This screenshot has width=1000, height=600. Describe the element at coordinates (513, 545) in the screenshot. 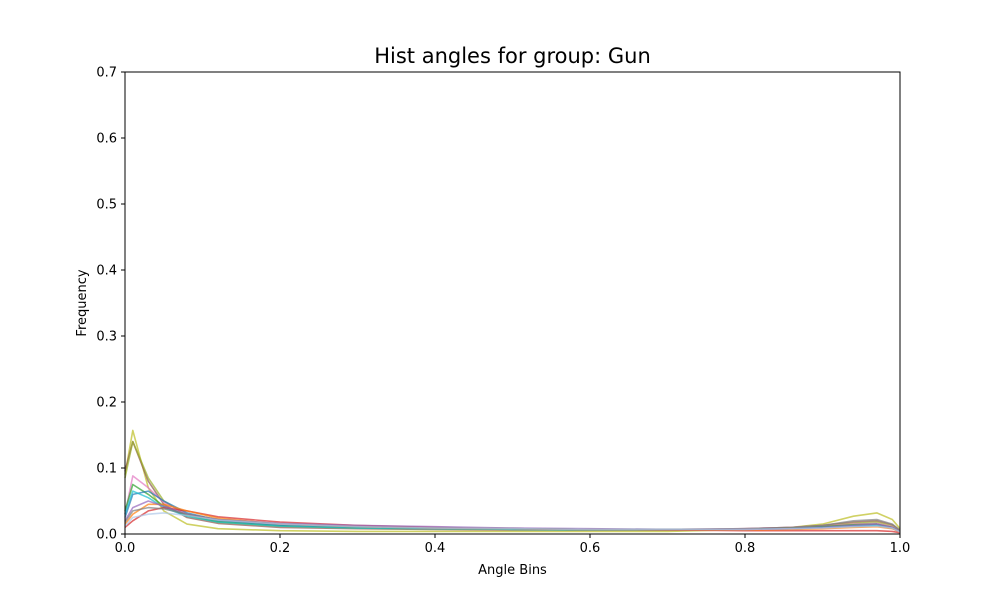

I see `x-axis: 0.0 0.2 0.4 0.6 0.8 1.0` at that location.